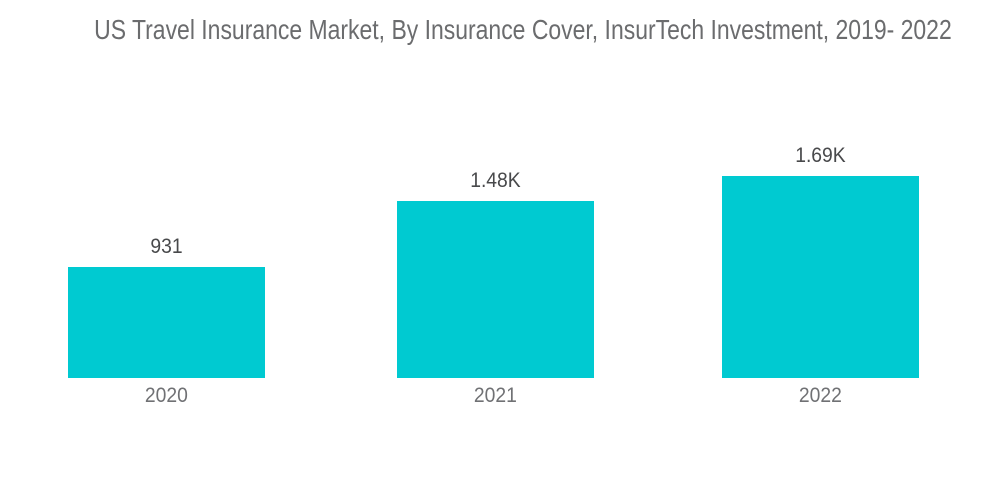  I want to click on x-axis-tick-label: 2020, so click(166, 396).